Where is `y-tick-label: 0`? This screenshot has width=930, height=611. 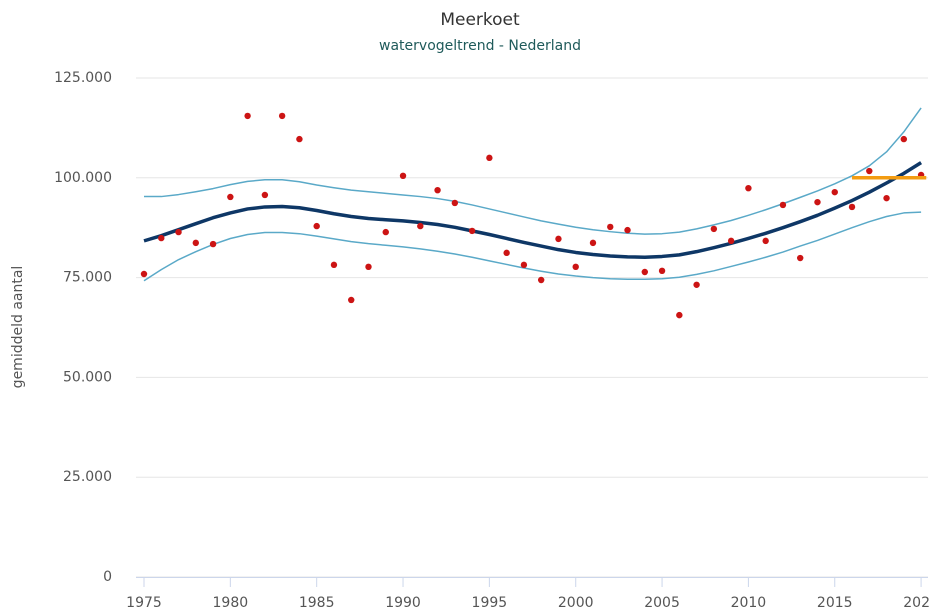
y-tick-label: 0 is located at coordinates (107, 577).